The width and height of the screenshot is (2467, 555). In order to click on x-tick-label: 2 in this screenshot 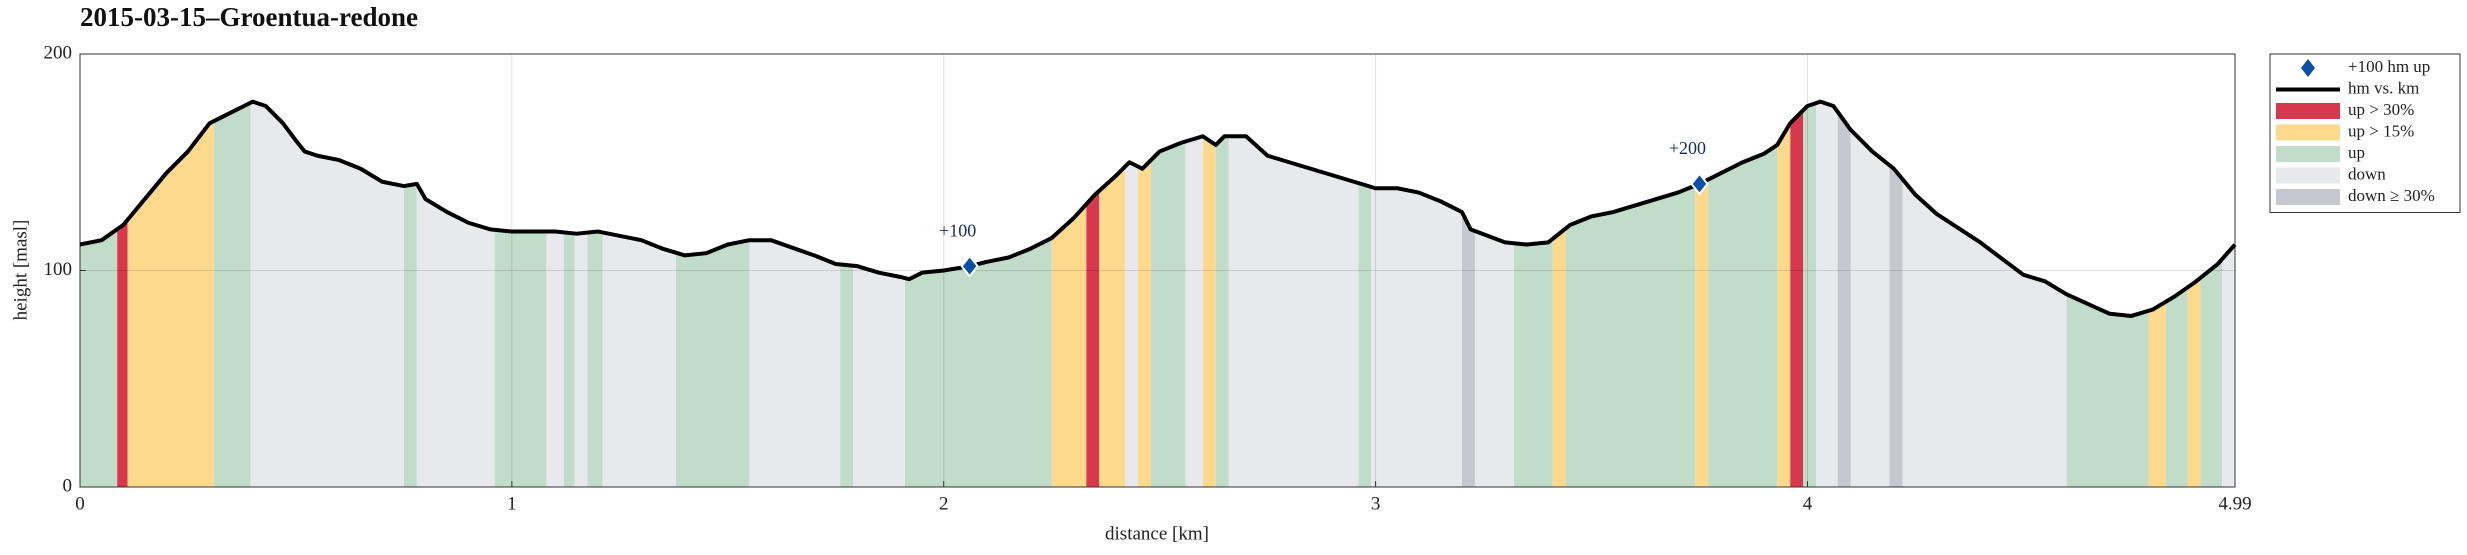, I will do `click(944, 503)`.